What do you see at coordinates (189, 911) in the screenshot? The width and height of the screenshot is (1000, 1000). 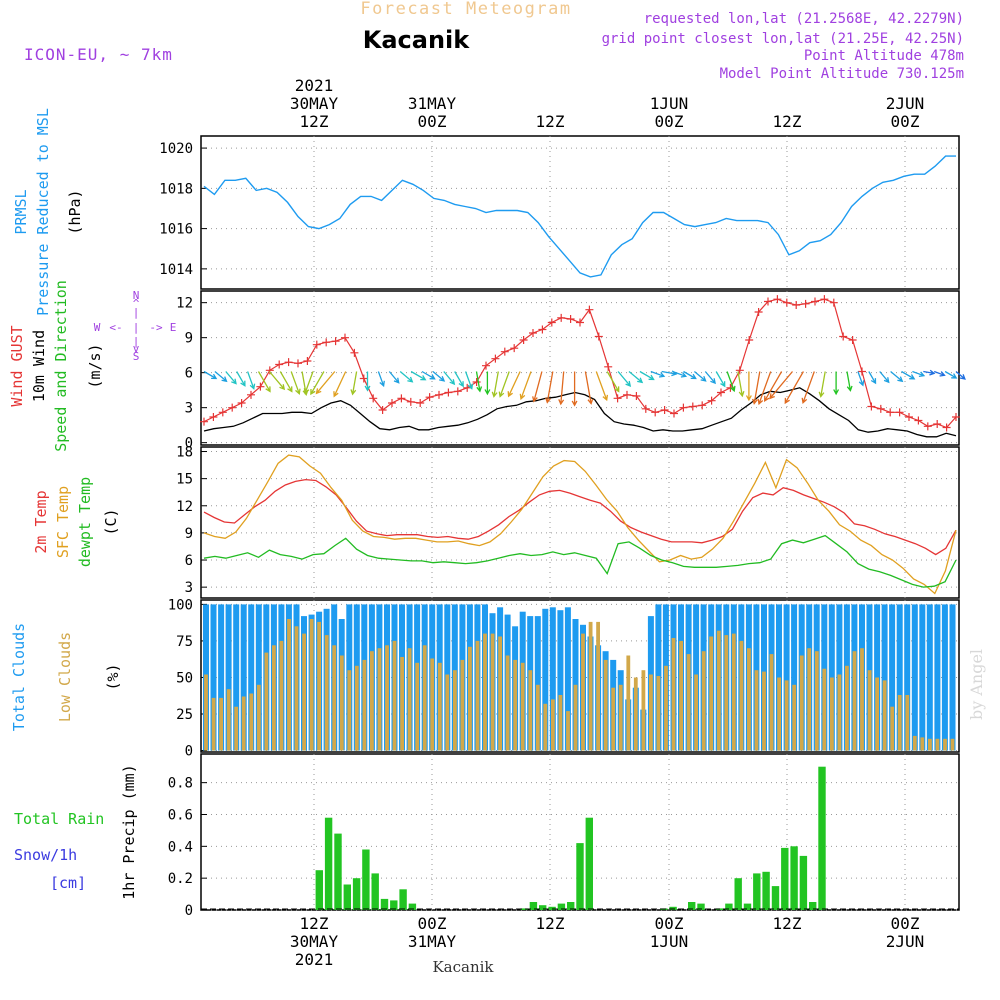 I see `y-tick-label: 0` at bounding box center [189, 911].